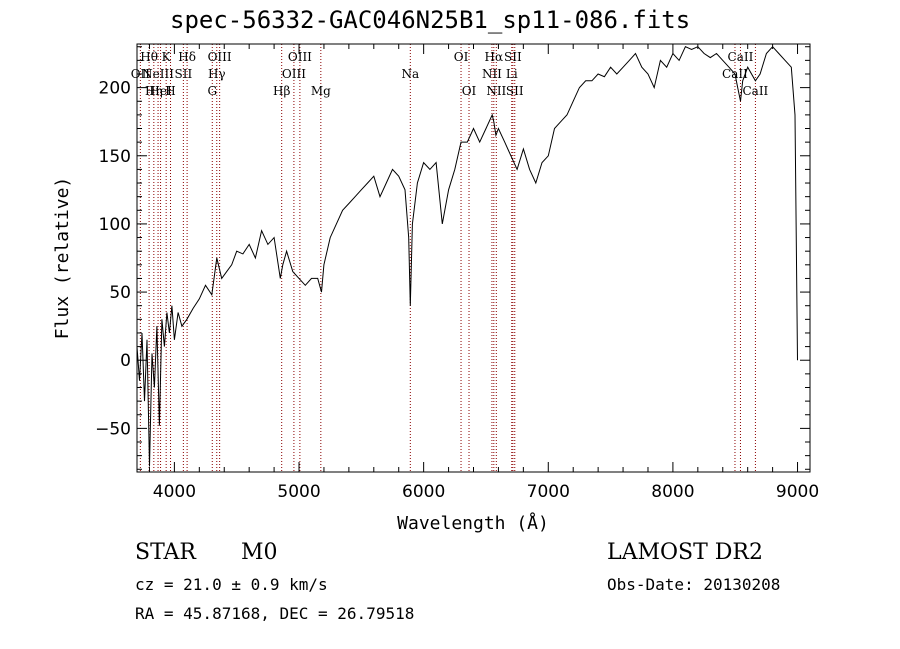 The height and width of the screenshot is (649, 900). I want to click on x-tick-label: 7000, so click(548, 492).